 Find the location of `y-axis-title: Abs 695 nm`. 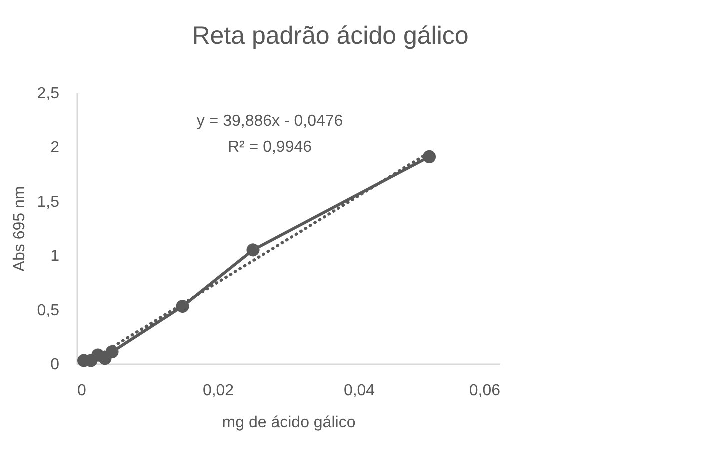

y-axis-title: Abs 695 nm is located at coordinates (19, 229).